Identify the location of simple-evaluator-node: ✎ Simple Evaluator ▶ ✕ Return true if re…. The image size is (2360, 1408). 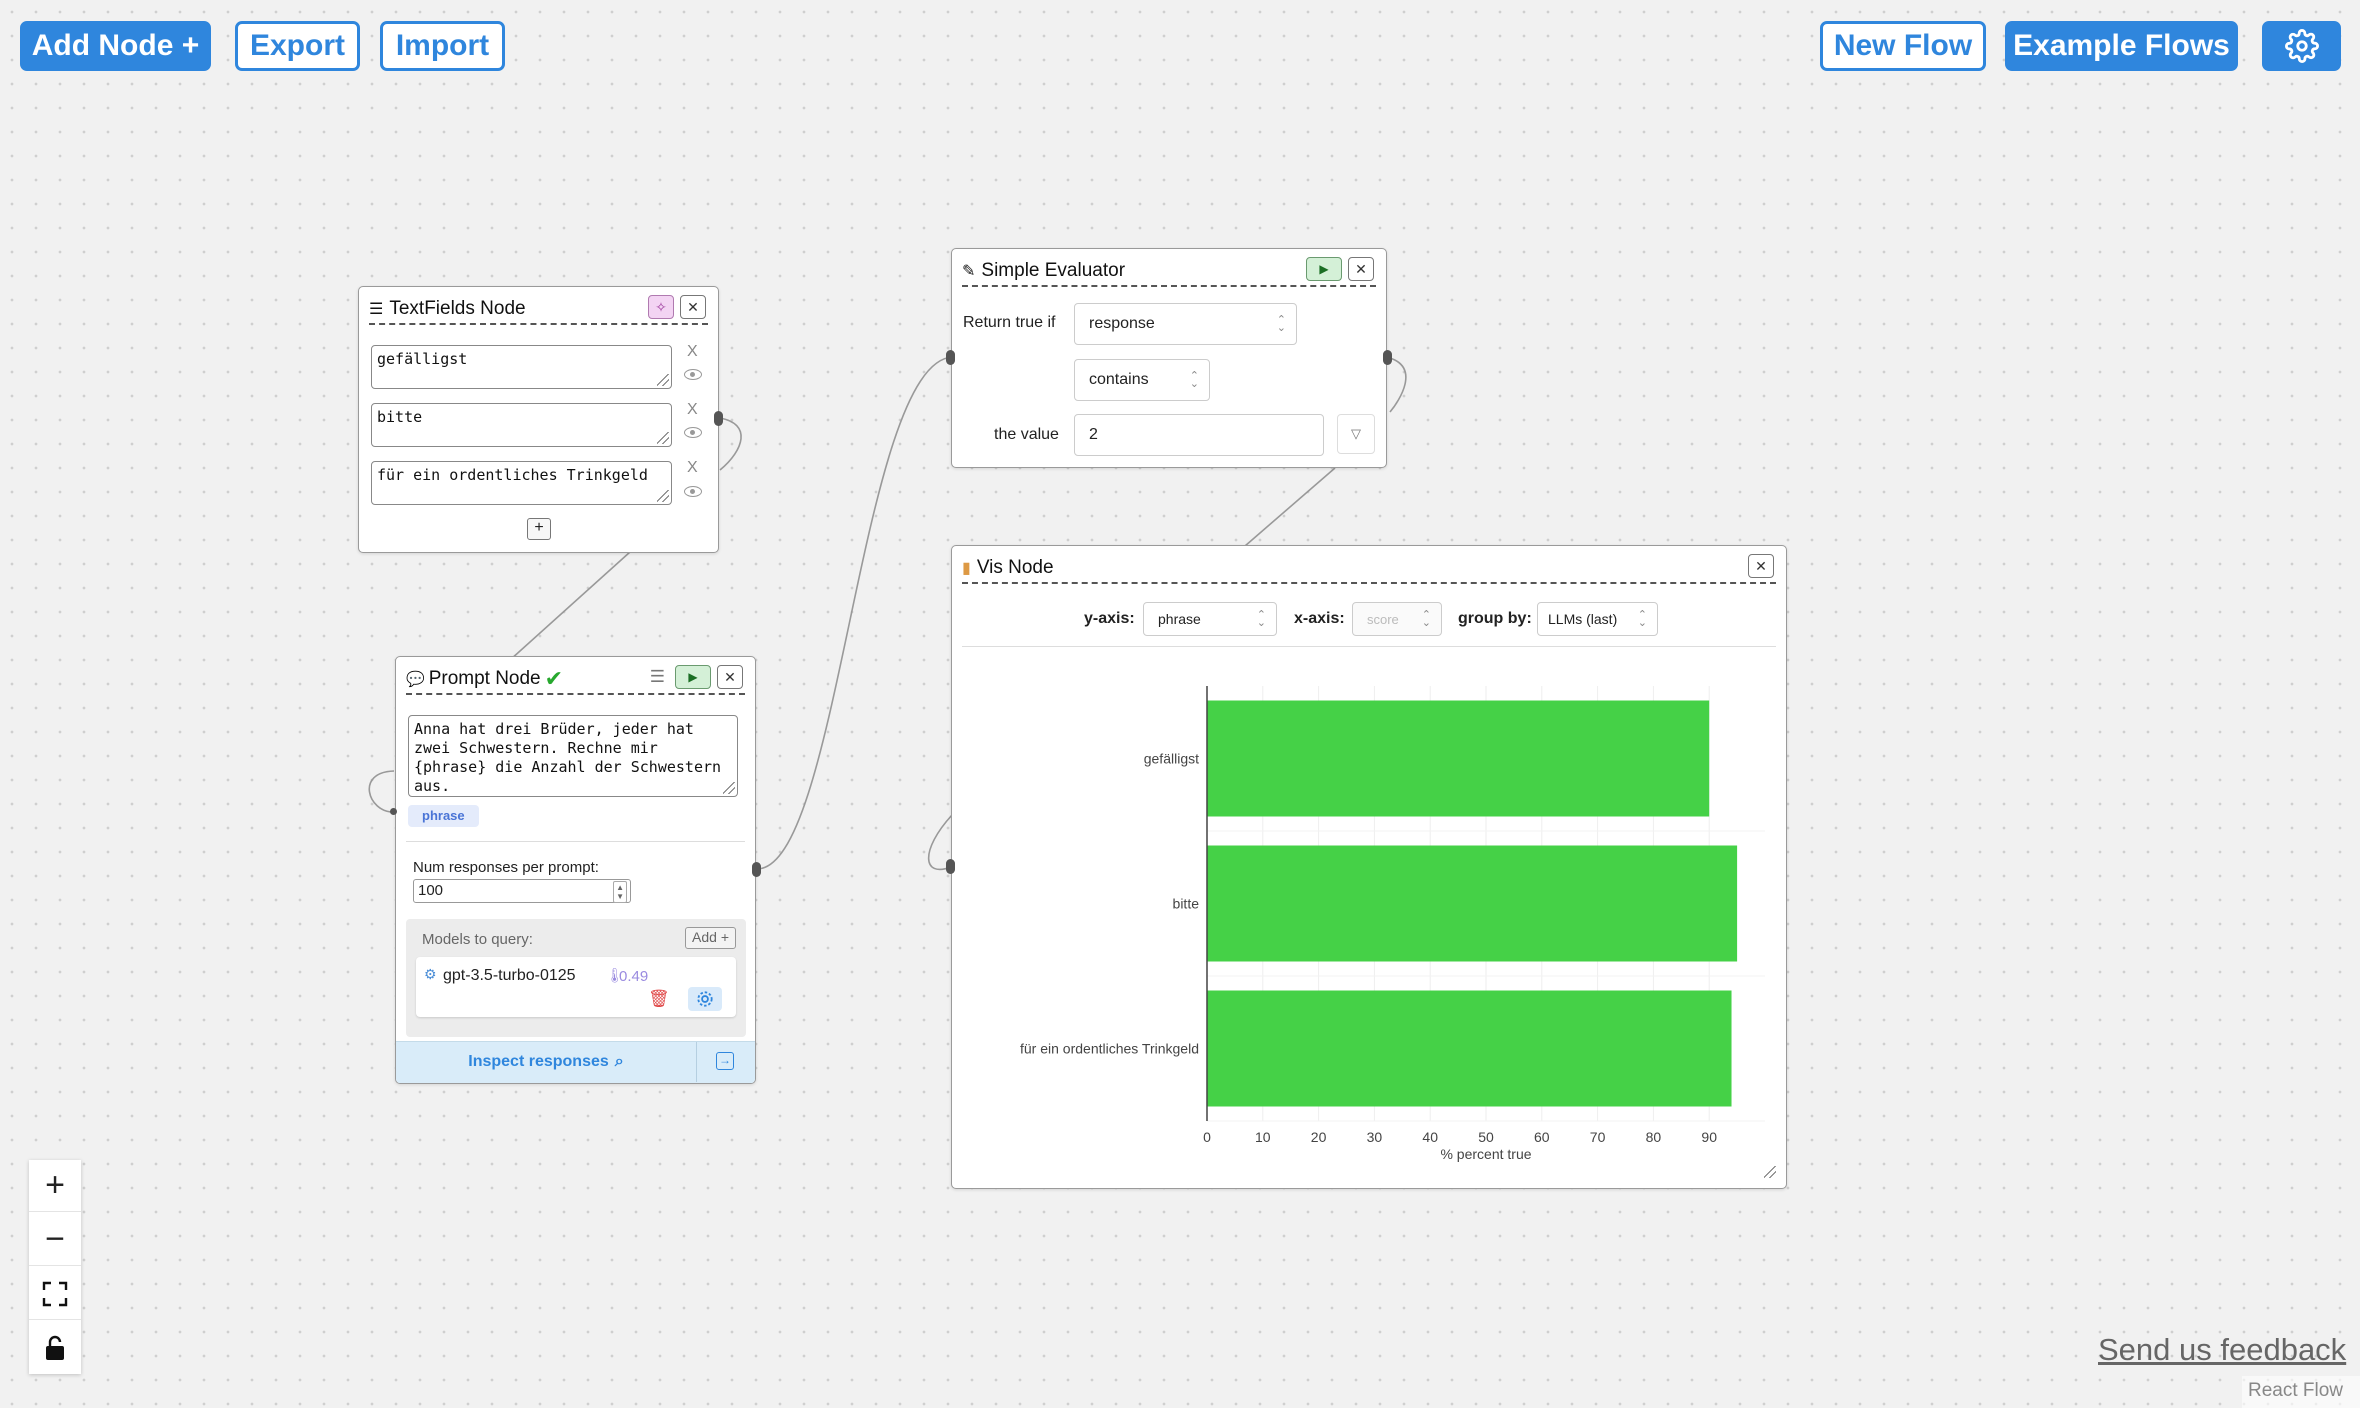
(1169, 358).